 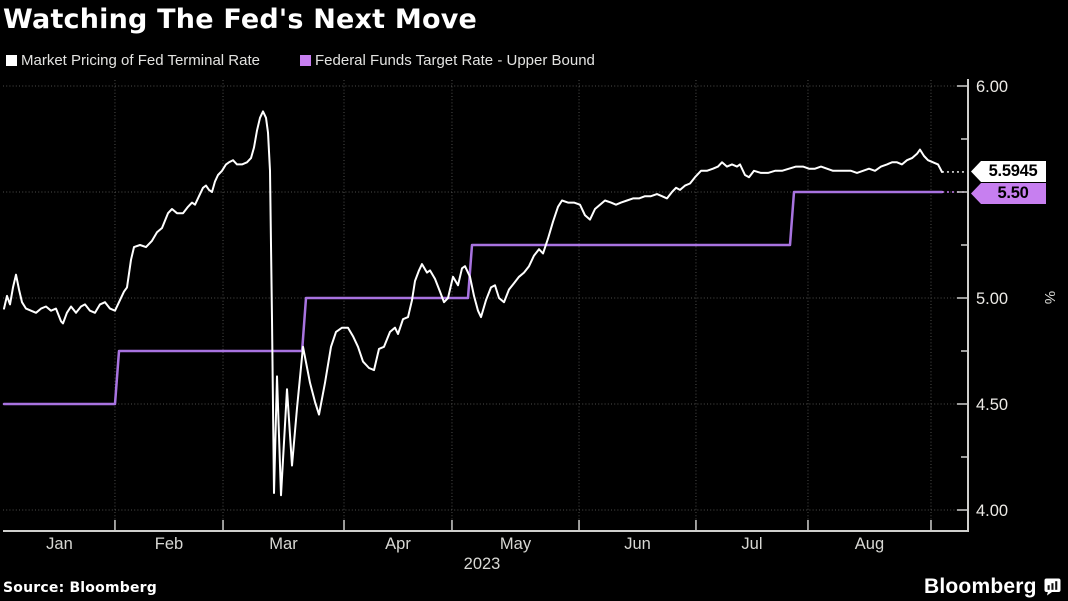 What do you see at coordinates (11, 60) in the screenshot?
I see `legend-swatch-market-pricing-icon` at bounding box center [11, 60].